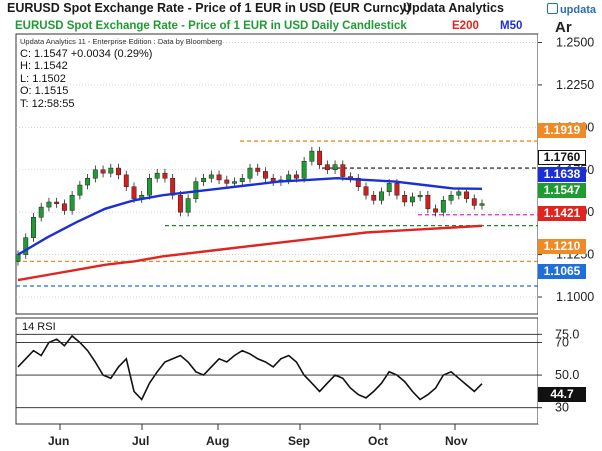 This screenshot has width=602, height=451. I want to click on month-jul: Jul, so click(141, 441).